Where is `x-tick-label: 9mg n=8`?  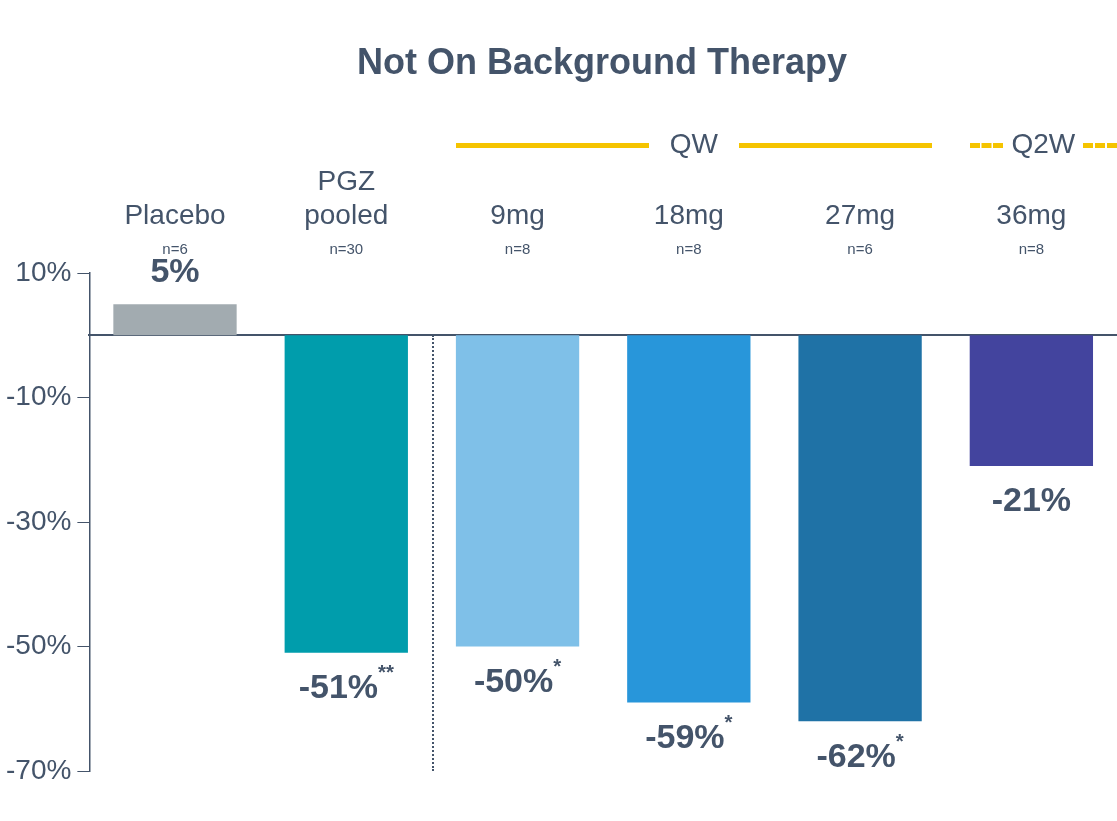
x-tick-label: 9mg n=8 is located at coordinates (517, 228).